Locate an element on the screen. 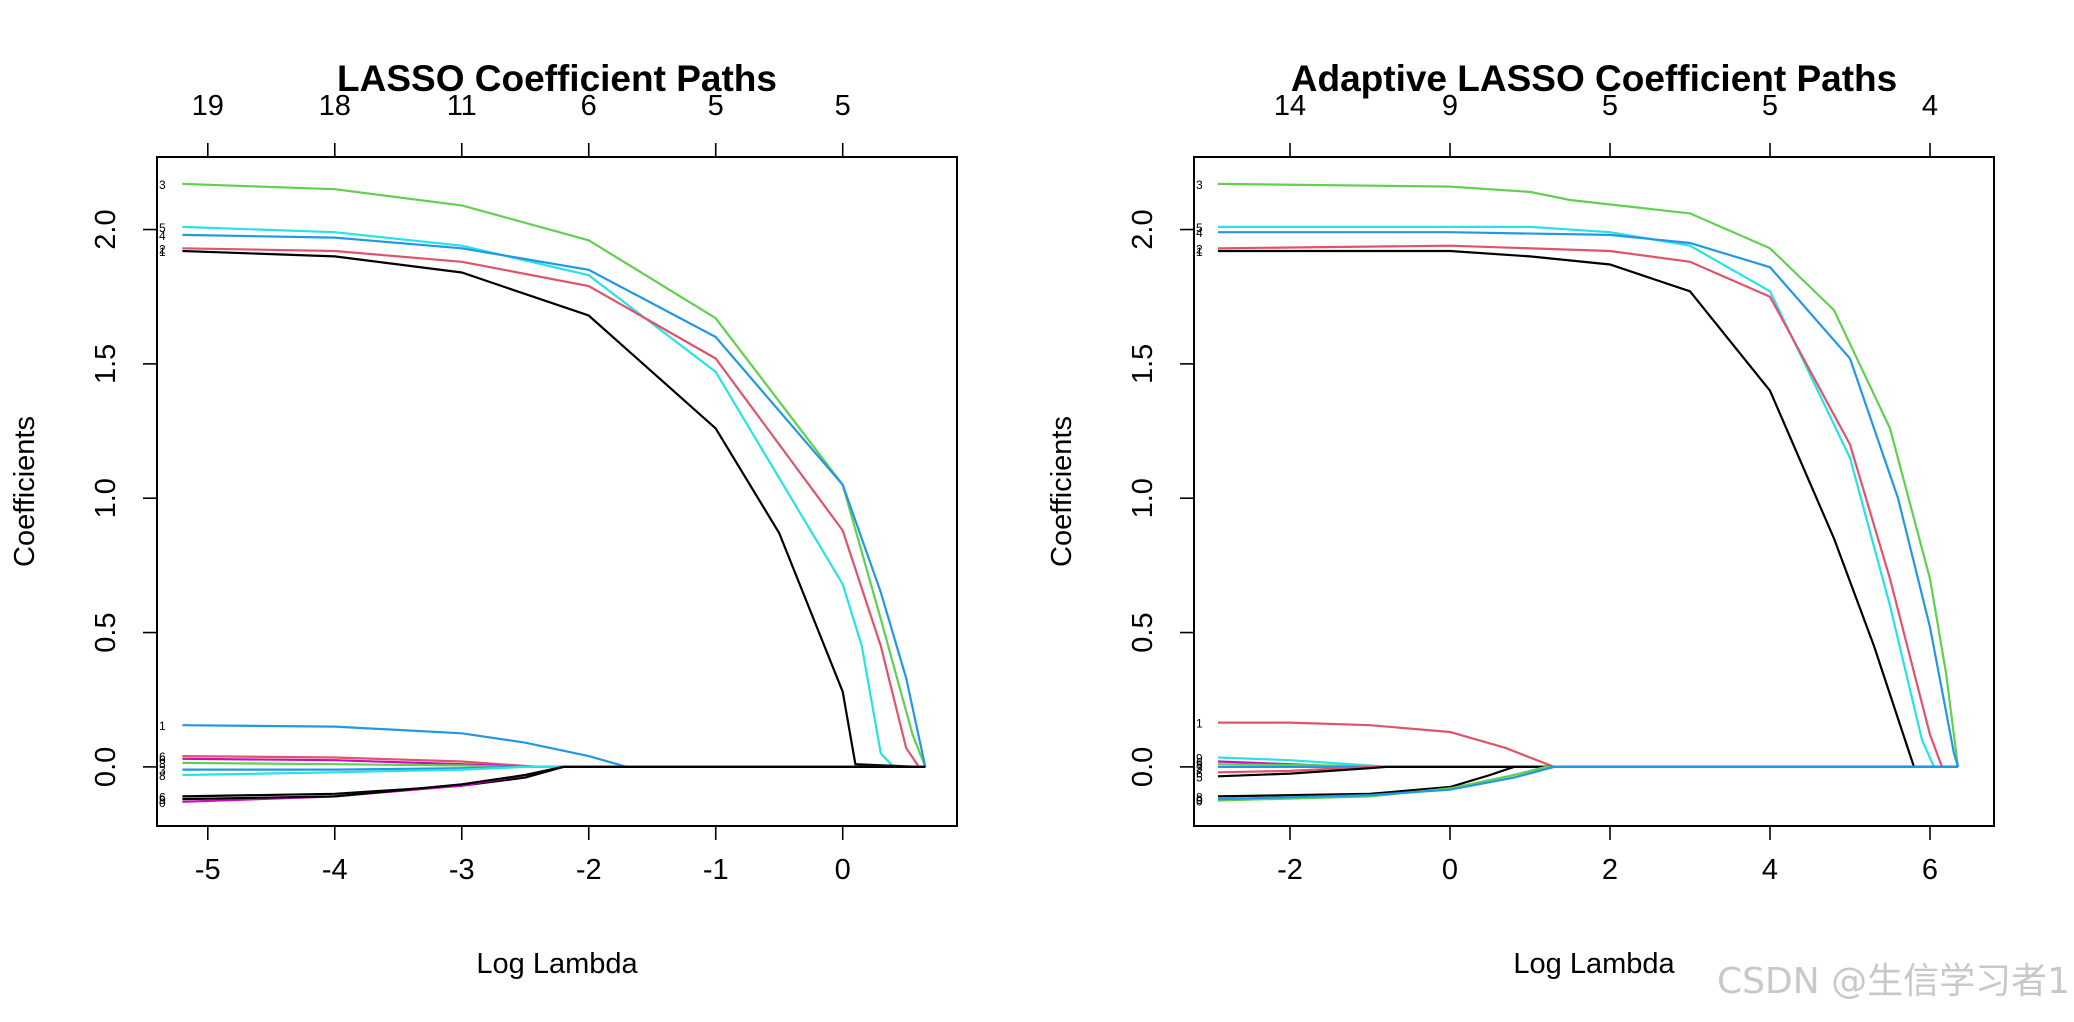 Image resolution: width=2074 pixels, height=1022 pixels. watermark: CSDN @生信学习者1 is located at coordinates (1893, 981).